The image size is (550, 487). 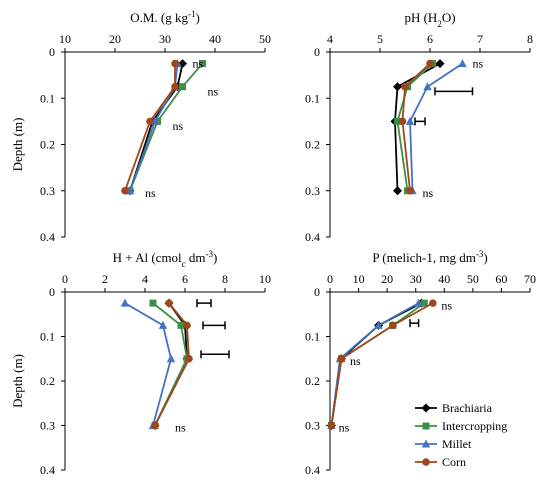 What do you see at coordinates (461, 435) in the screenshot?
I see `legend: Brachiaria Intercropping Millet Corn` at bounding box center [461, 435].